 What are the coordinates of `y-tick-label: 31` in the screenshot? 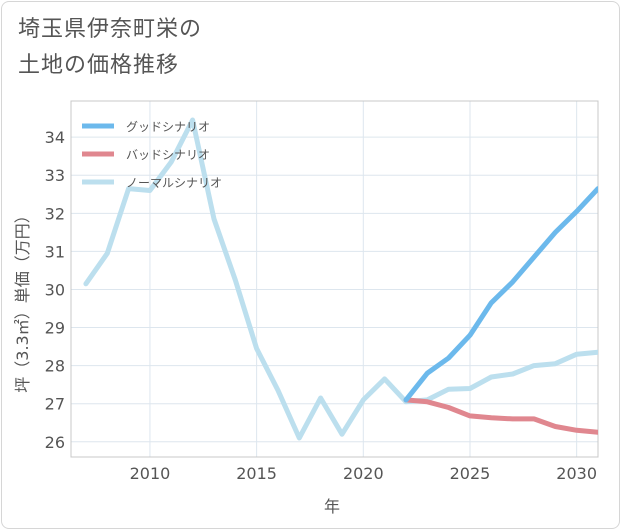 It's located at (55, 251).